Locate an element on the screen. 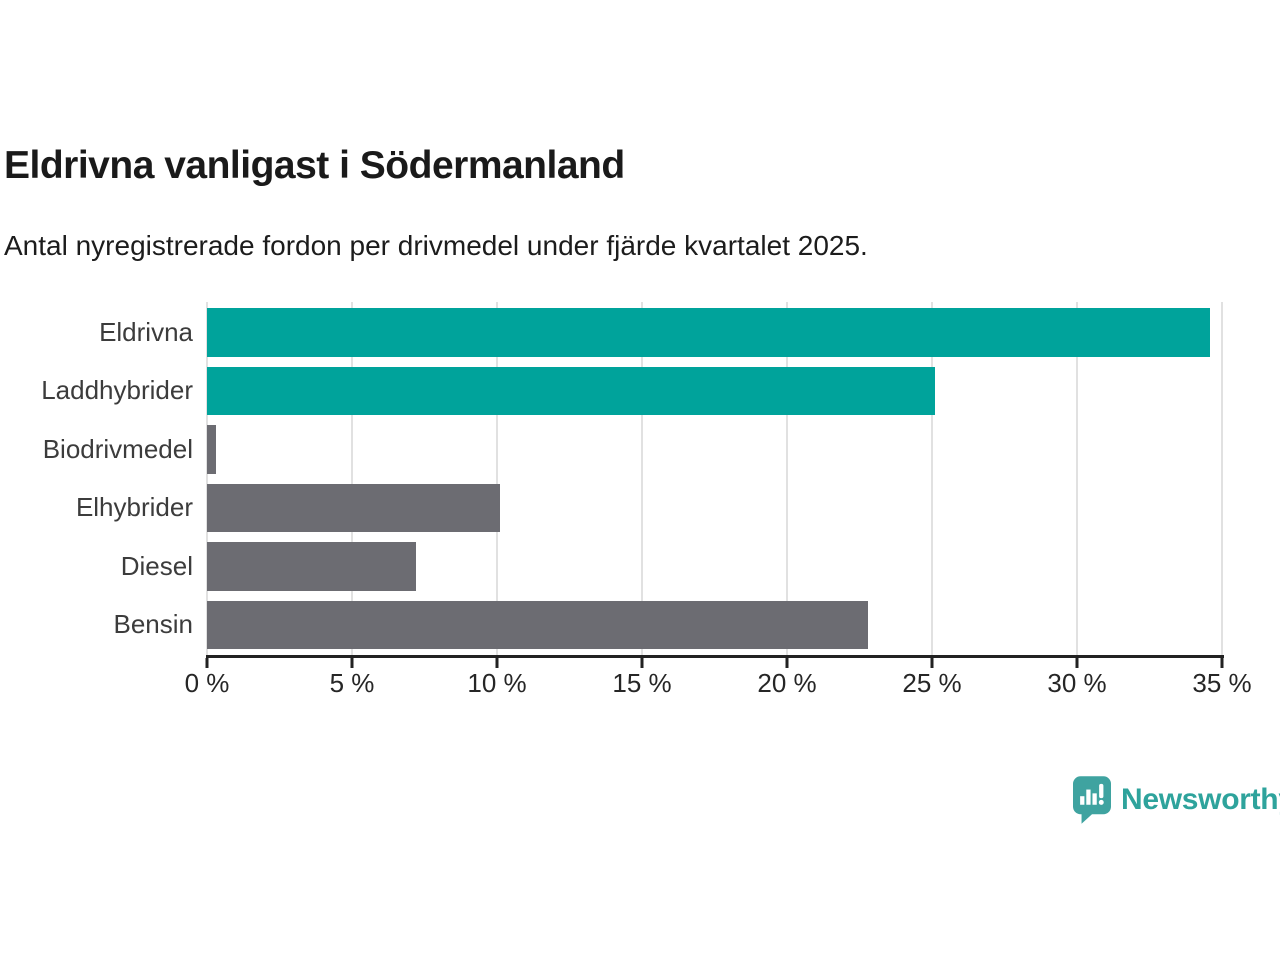 This screenshot has height=960, width=1280. bar-eldrivna is located at coordinates (709, 332).